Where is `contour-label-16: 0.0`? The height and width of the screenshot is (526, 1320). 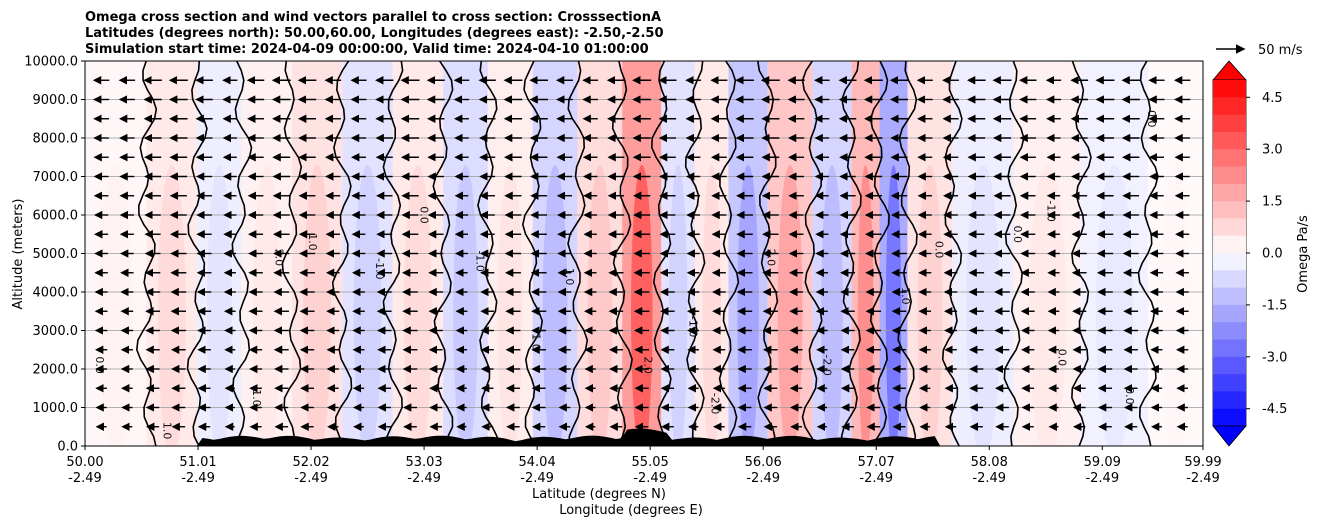 contour-label-16: 0.0 is located at coordinates (939, 250).